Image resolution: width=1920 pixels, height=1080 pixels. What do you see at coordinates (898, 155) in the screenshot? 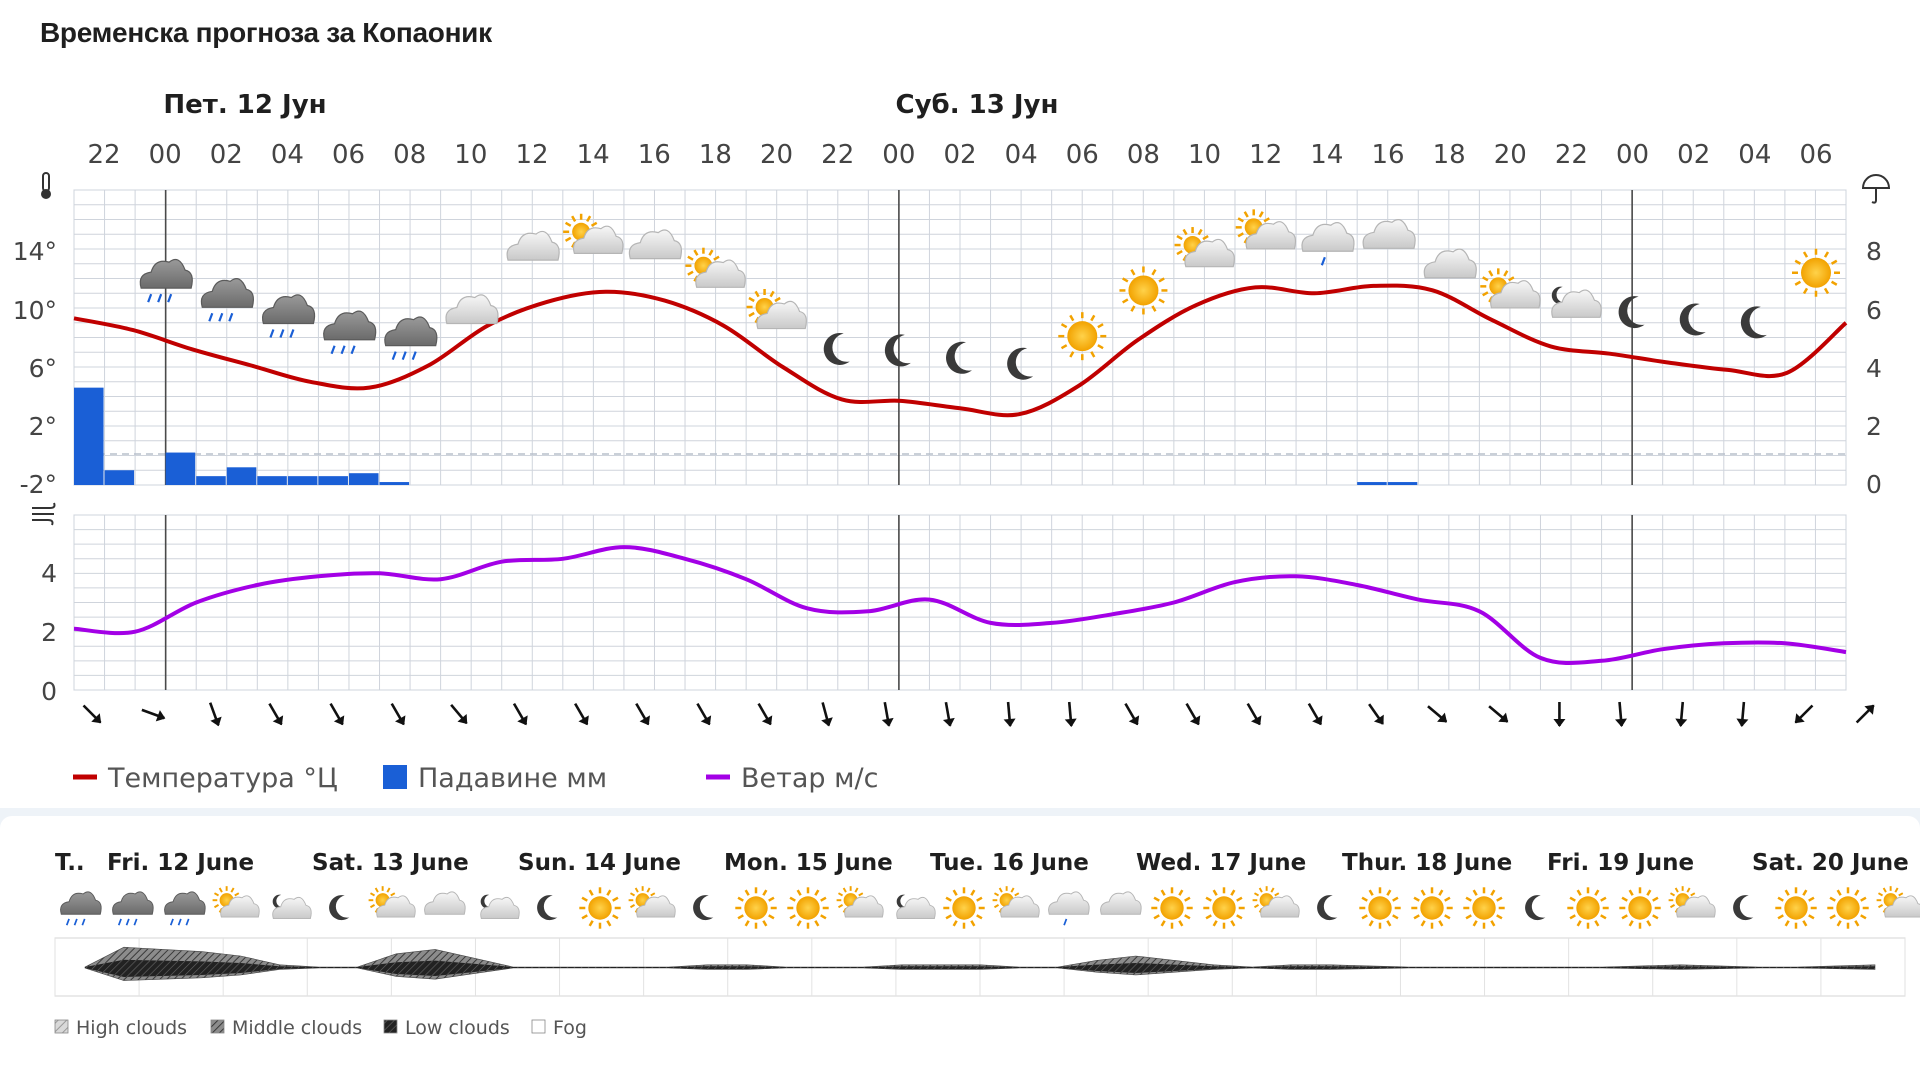
I see `tick-label-x: 00` at bounding box center [898, 155].